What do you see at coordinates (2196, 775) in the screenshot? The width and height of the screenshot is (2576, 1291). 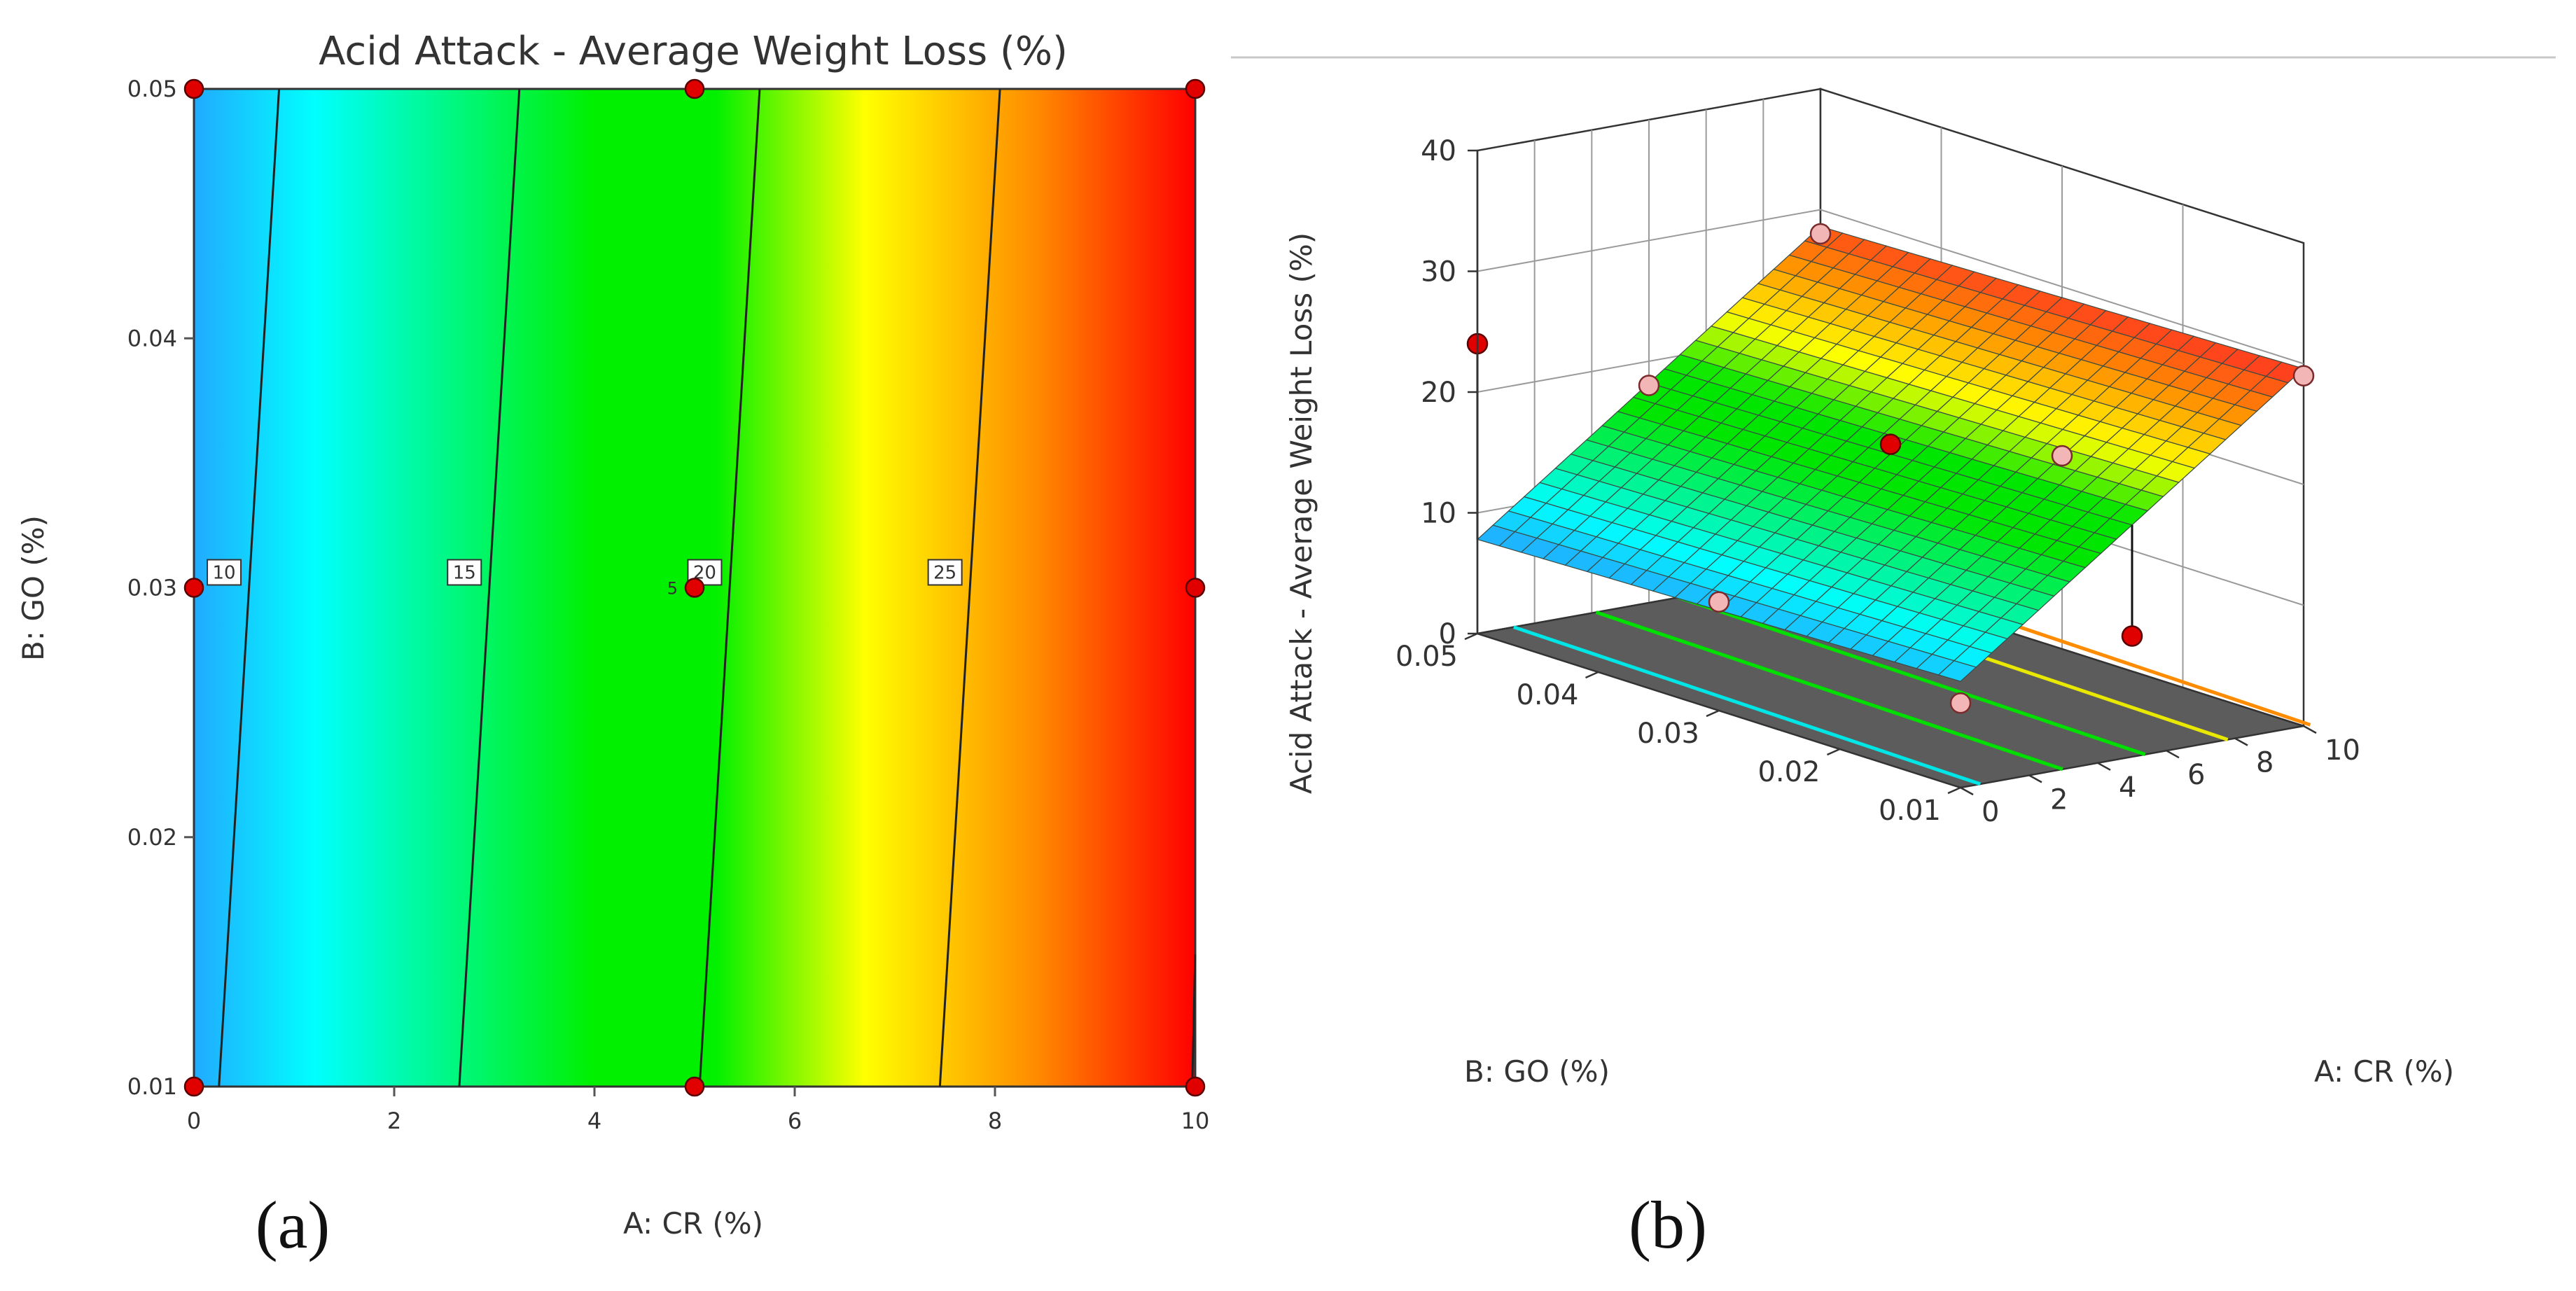 I see `surface-cr-tick-label: 6` at bounding box center [2196, 775].